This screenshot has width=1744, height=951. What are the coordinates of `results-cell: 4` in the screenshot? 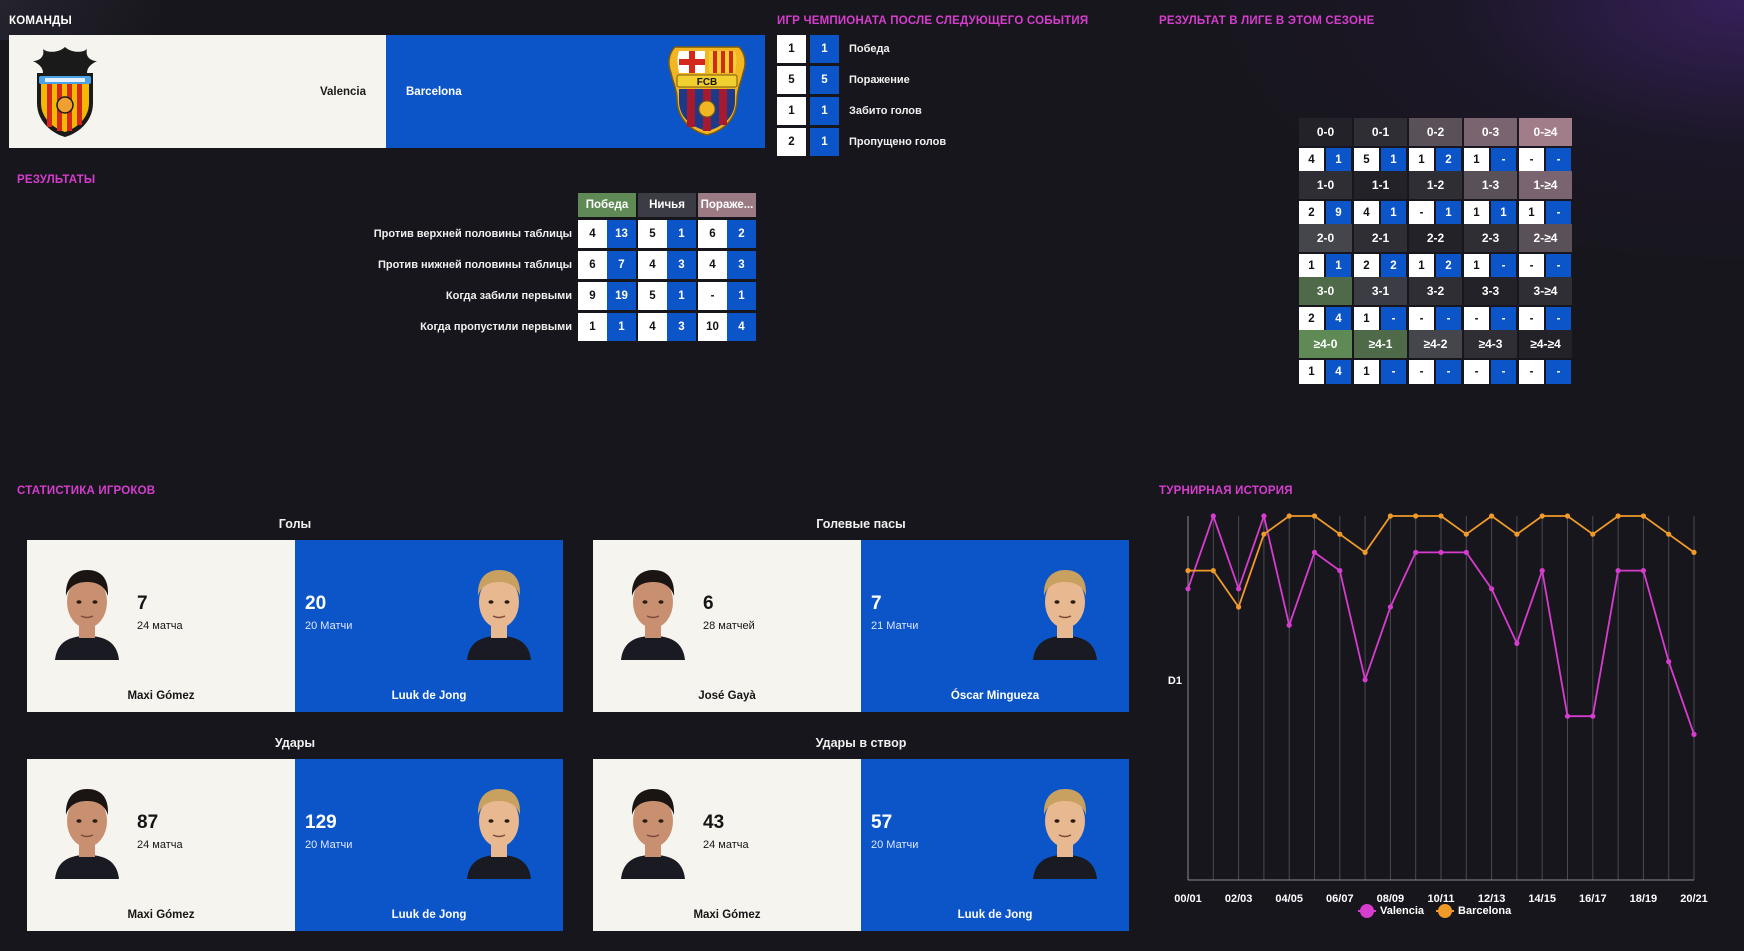 It's located at (652, 265).